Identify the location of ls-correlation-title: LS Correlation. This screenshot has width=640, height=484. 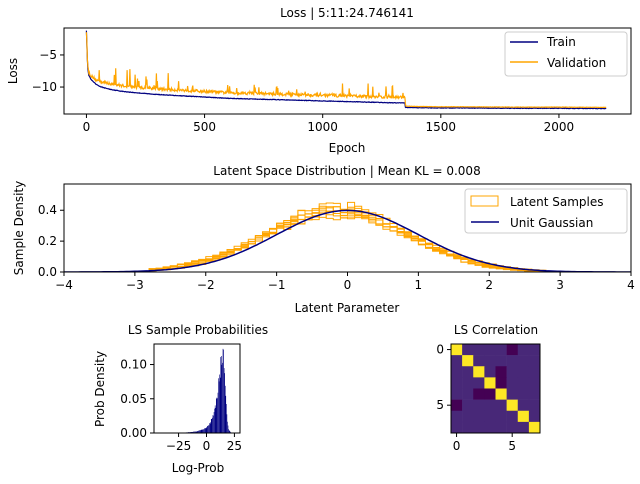
(496, 330).